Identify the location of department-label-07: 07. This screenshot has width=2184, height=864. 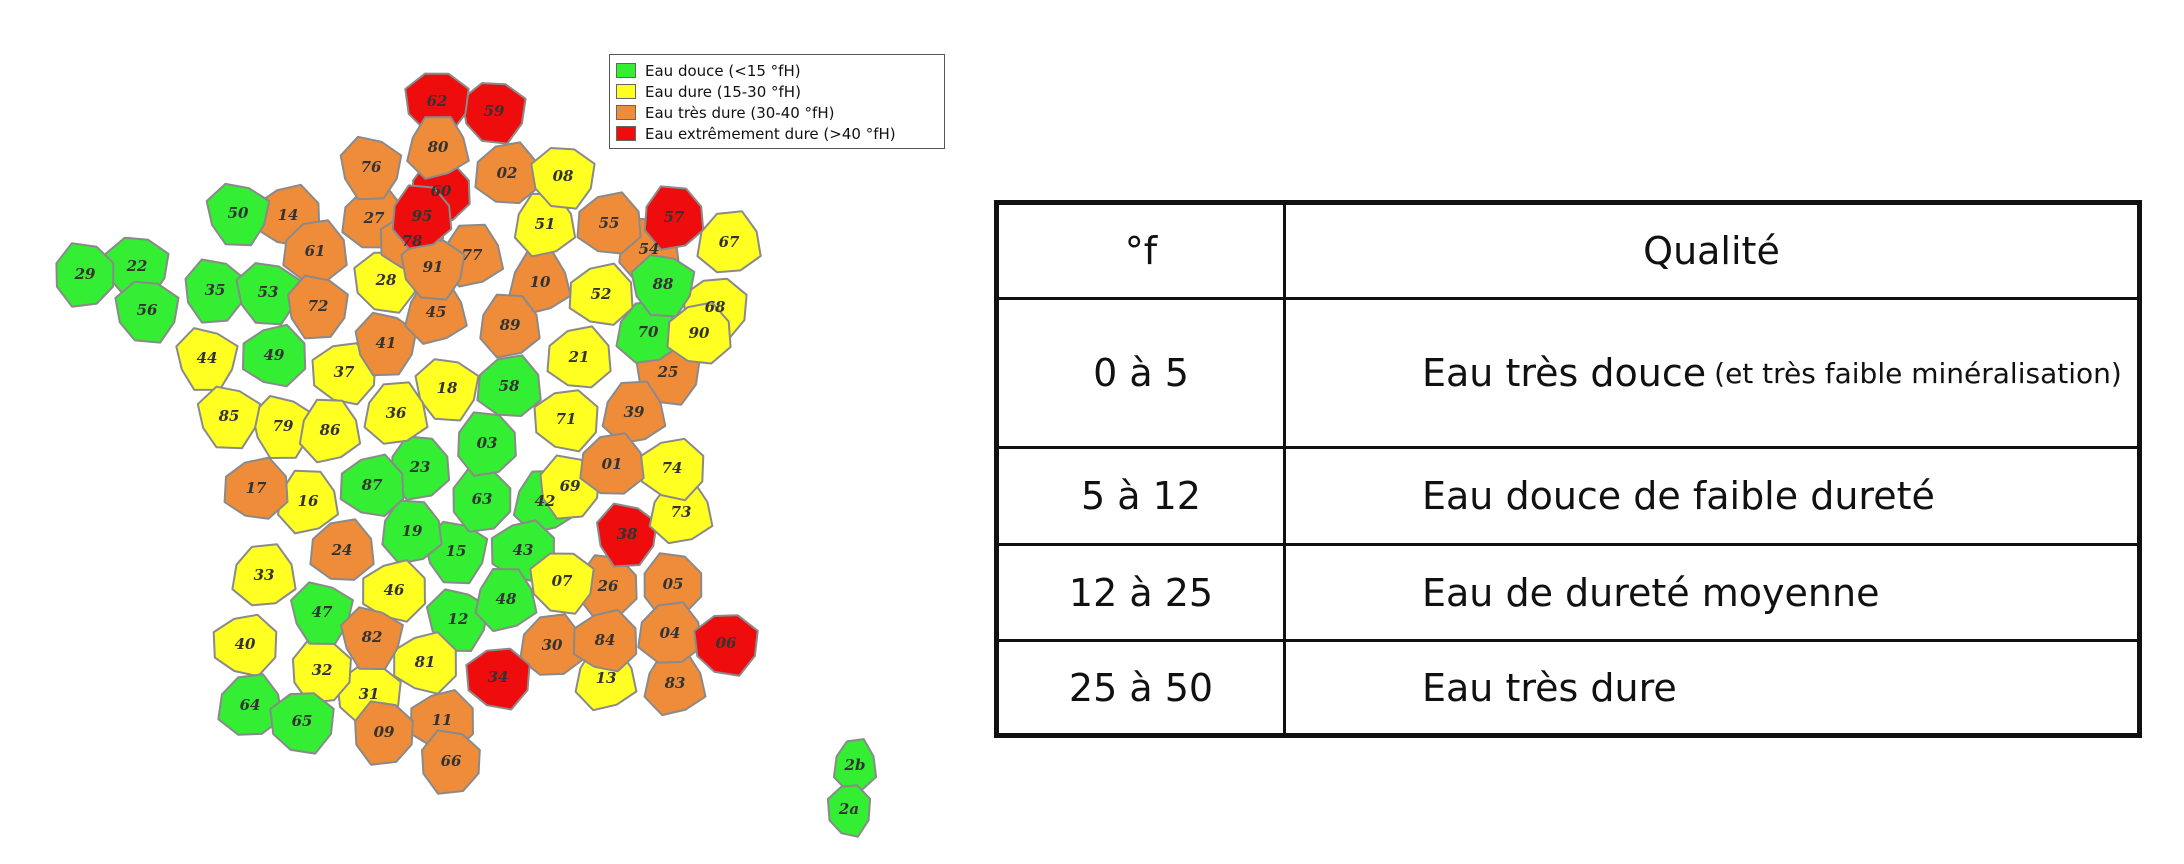
(562, 581).